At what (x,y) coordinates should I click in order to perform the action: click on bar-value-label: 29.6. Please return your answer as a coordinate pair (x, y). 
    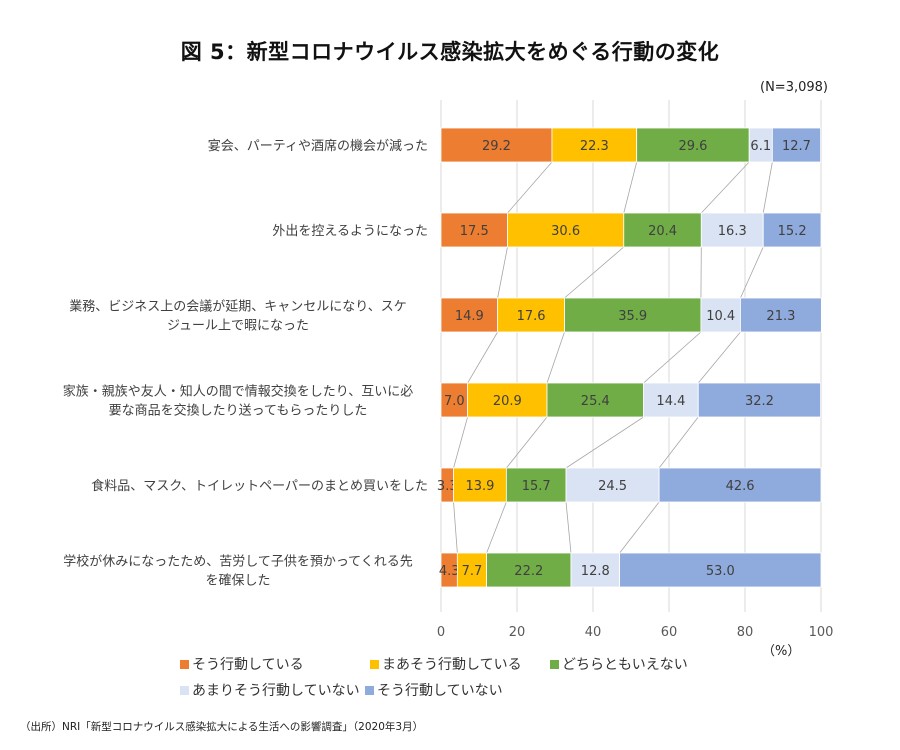
    Looking at the image, I should click on (692, 146).